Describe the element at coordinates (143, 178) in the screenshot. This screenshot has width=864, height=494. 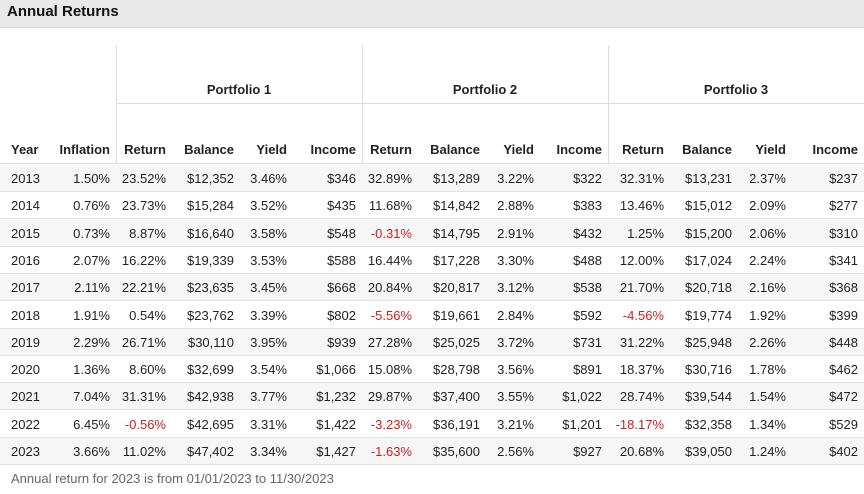
I see `table-cell: 23.52%` at that location.